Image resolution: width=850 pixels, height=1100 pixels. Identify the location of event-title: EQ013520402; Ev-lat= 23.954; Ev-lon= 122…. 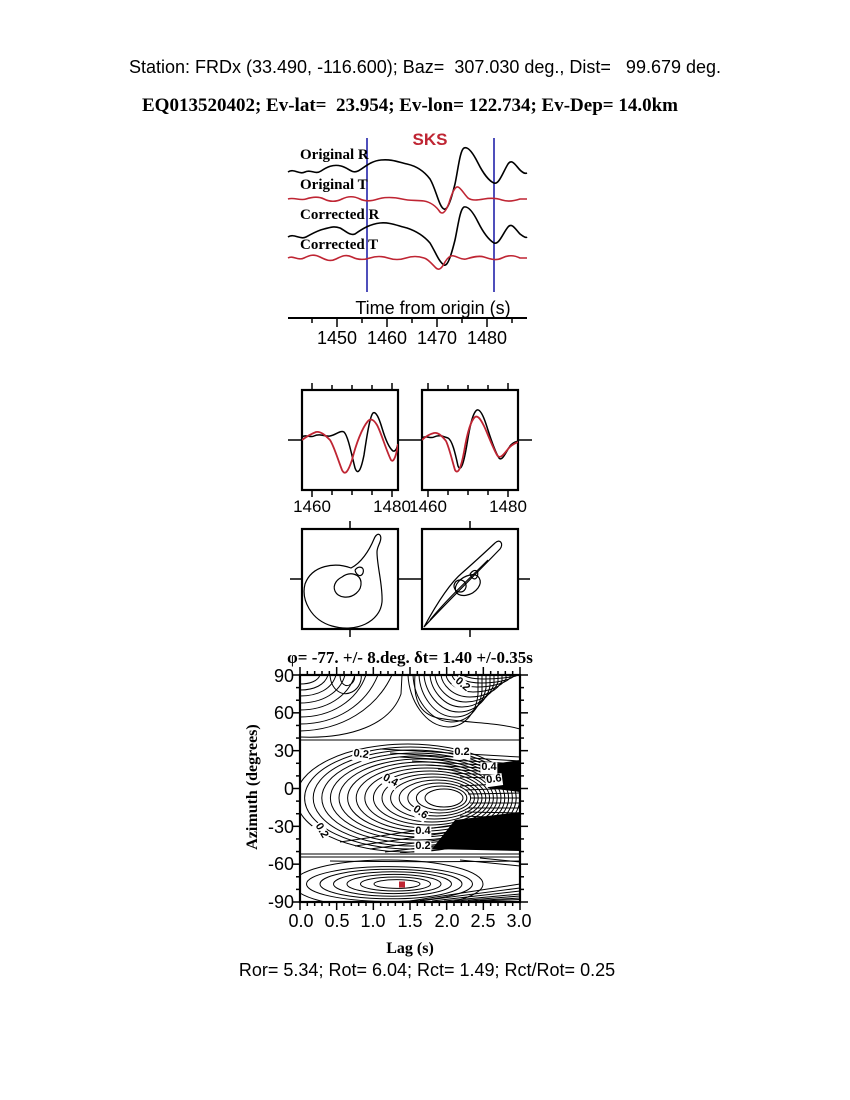
(410, 105).